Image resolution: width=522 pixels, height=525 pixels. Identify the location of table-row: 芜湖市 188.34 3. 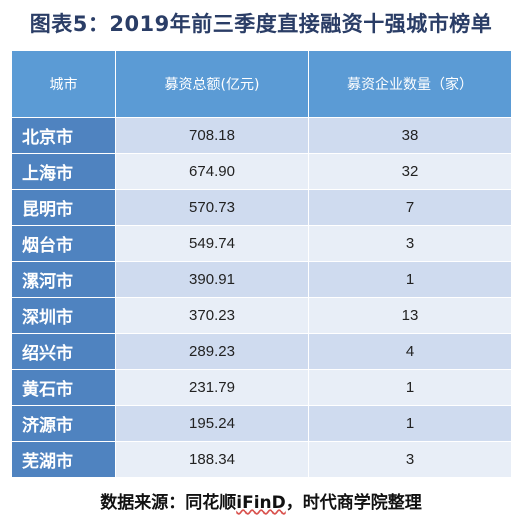
(261, 459).